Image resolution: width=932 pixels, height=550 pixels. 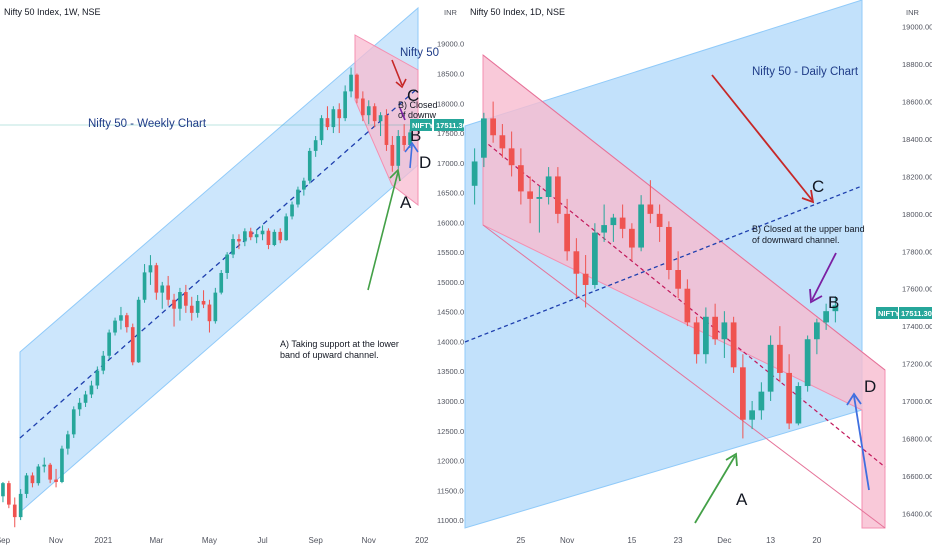 What do you see at coordinates (452, 44) in the screenshot?
I see `weekly-y-tick-label: 19000.00` at bounding box center [452, 44].